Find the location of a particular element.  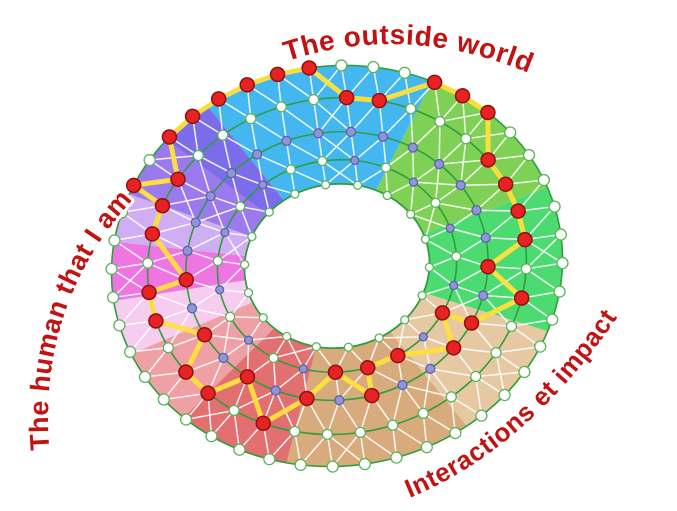

sector-purple is located at coordinates (198, 188).